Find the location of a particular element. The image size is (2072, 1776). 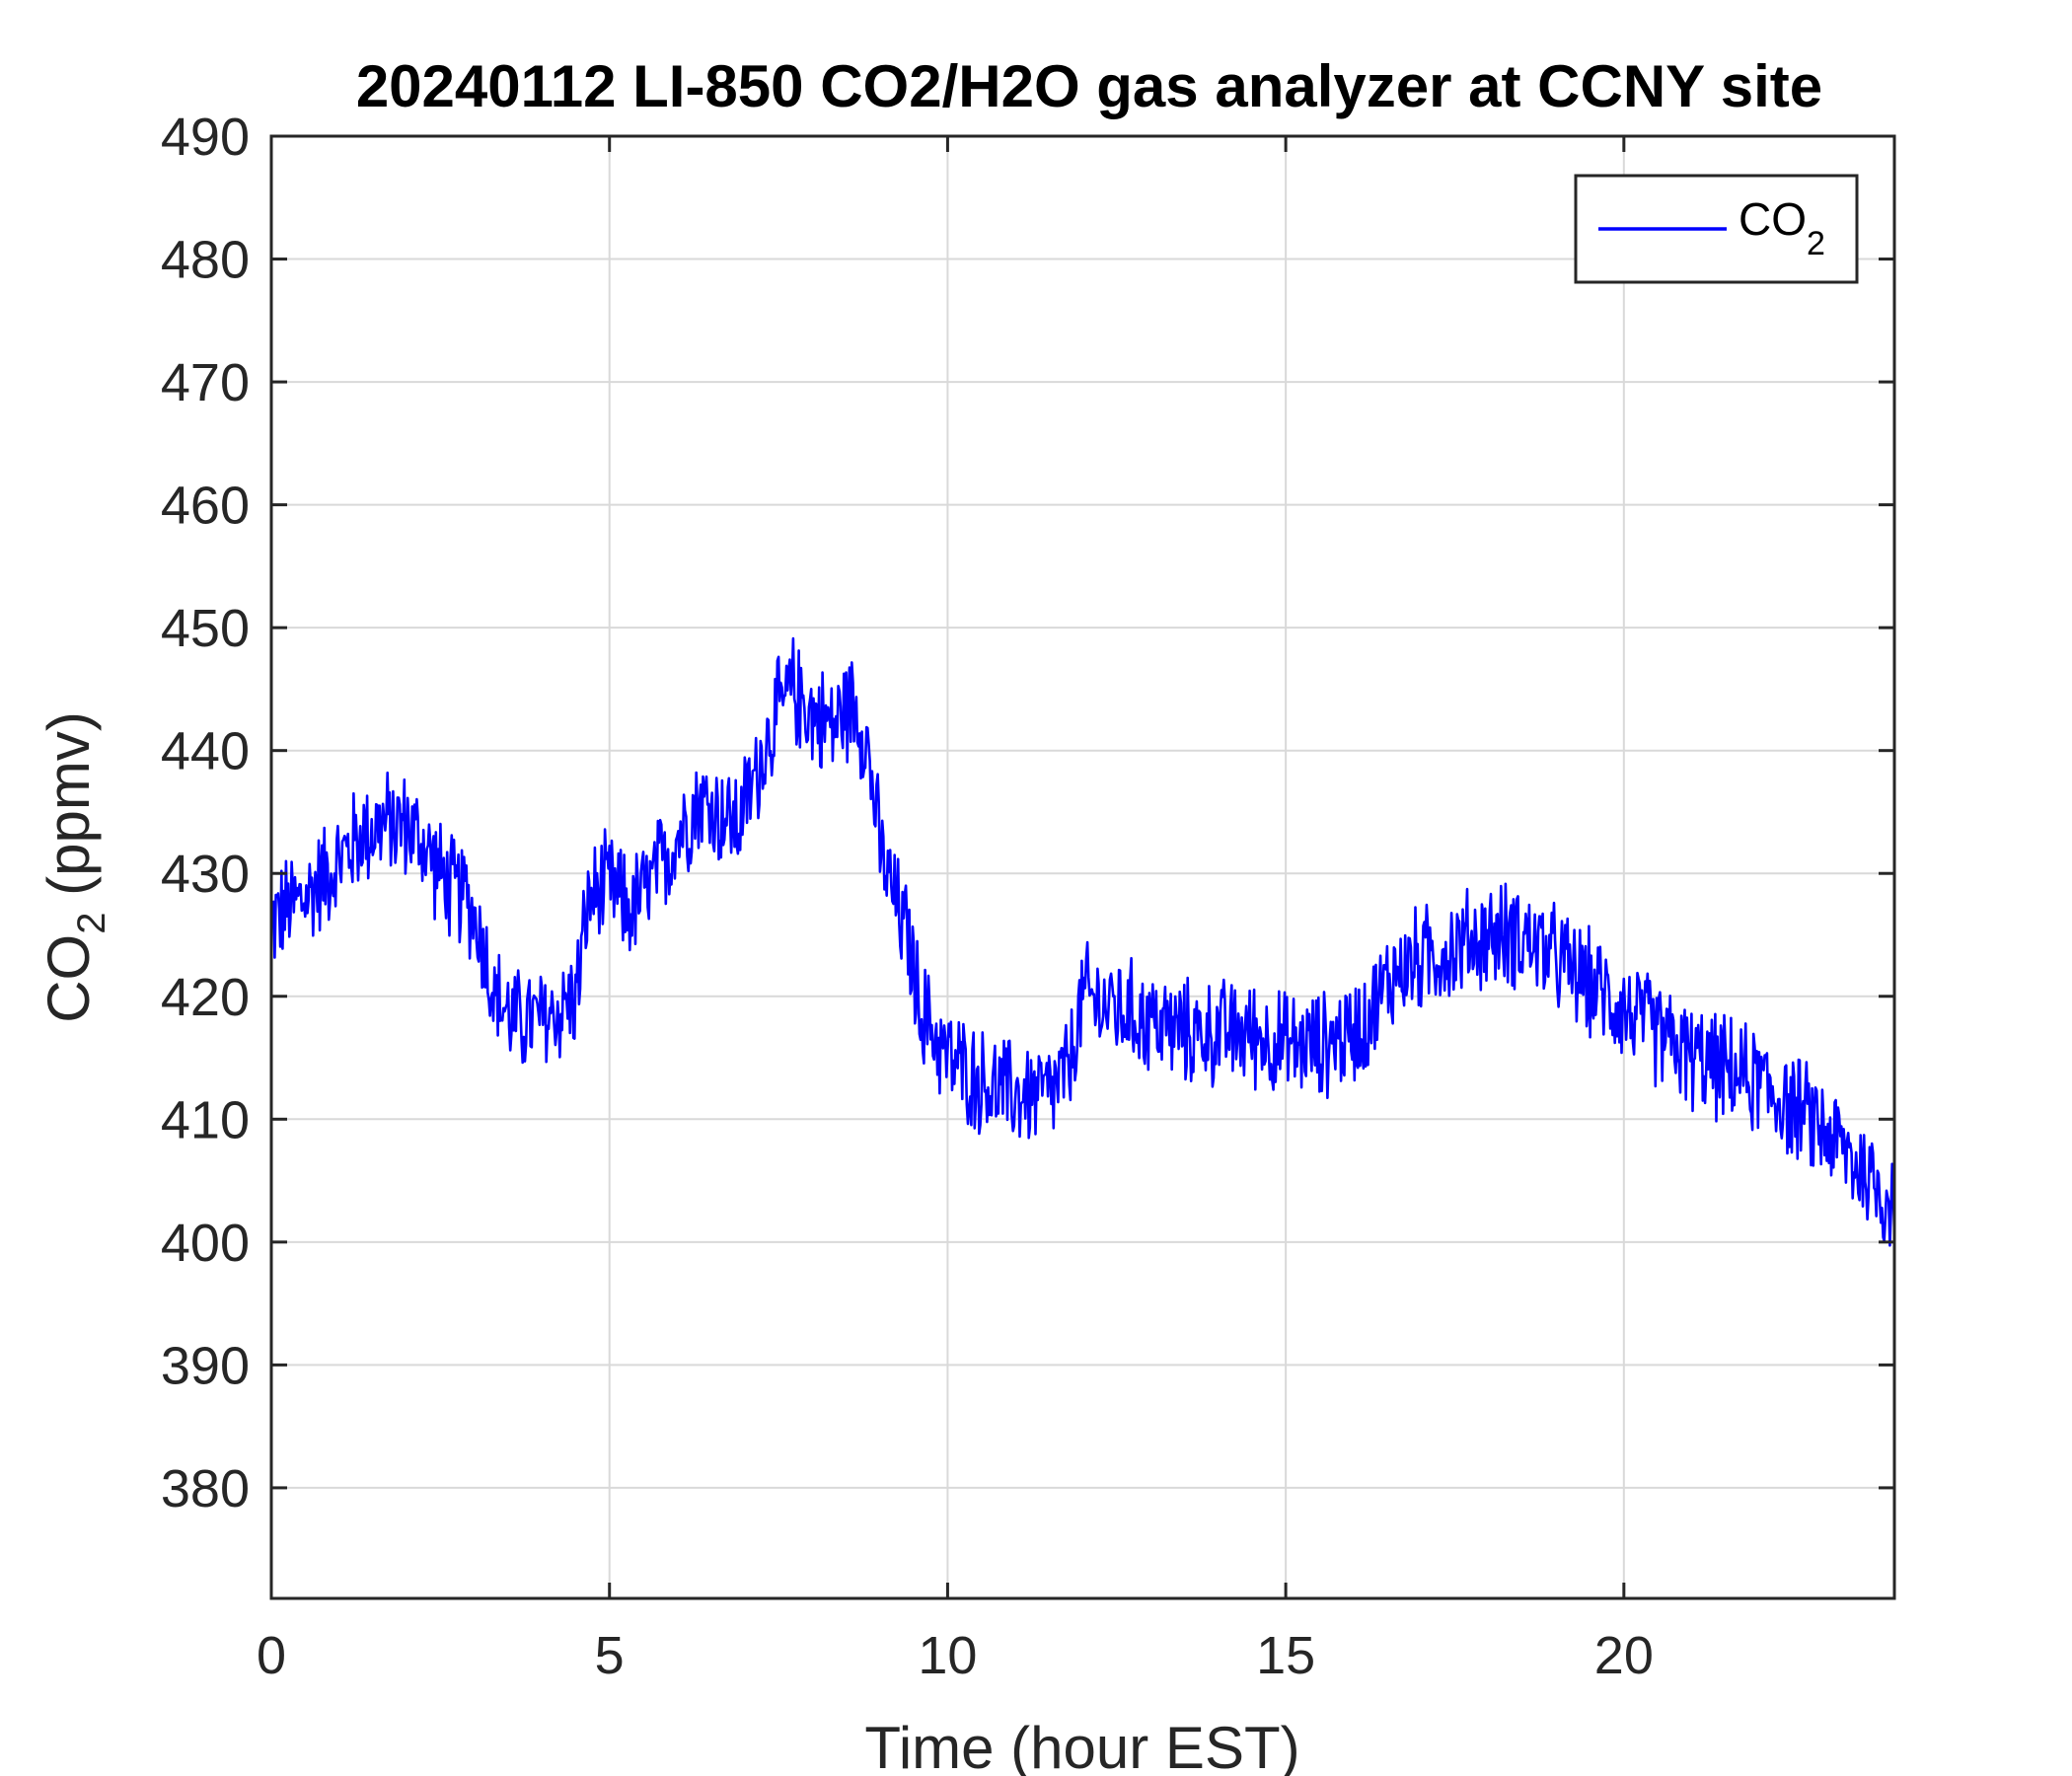

legend: CO2 is located at coordinates (1717, 229).